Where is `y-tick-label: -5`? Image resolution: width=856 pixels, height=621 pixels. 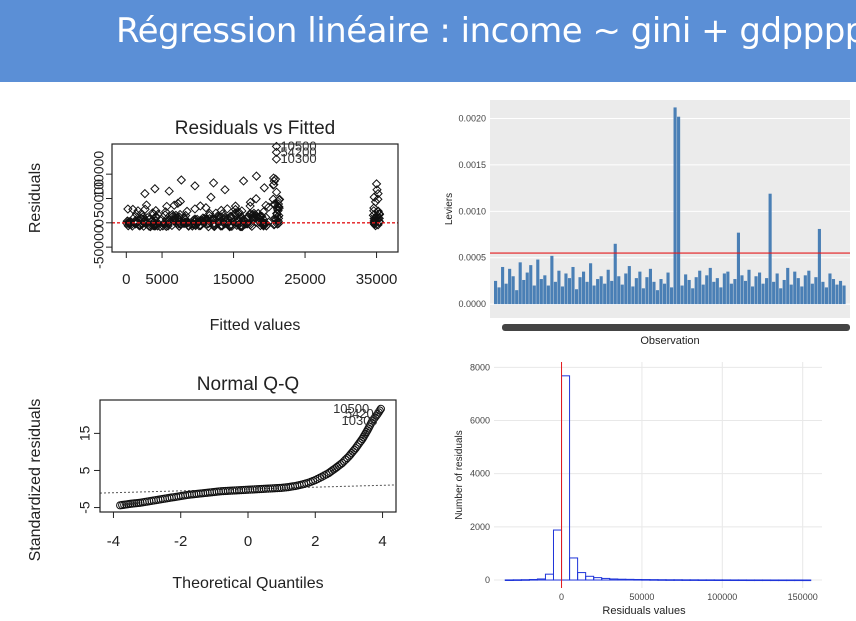 y-tick-label: -5 is located at coordinates (85, 507).